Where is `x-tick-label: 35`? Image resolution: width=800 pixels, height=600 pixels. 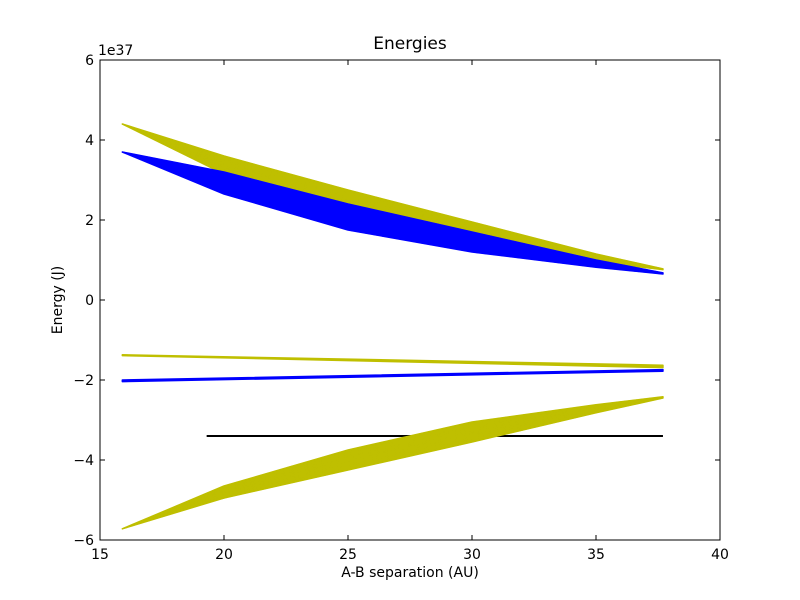
x-tick-label: 35 is located at coordinates (596, 555).